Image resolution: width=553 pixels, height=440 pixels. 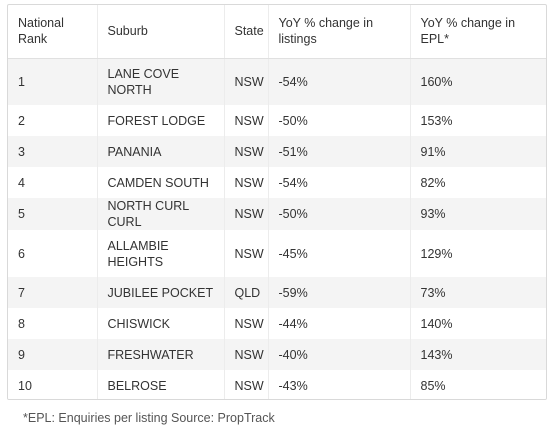 I want to click on cell-epl-change: 140%, so click(x=436, y=323).